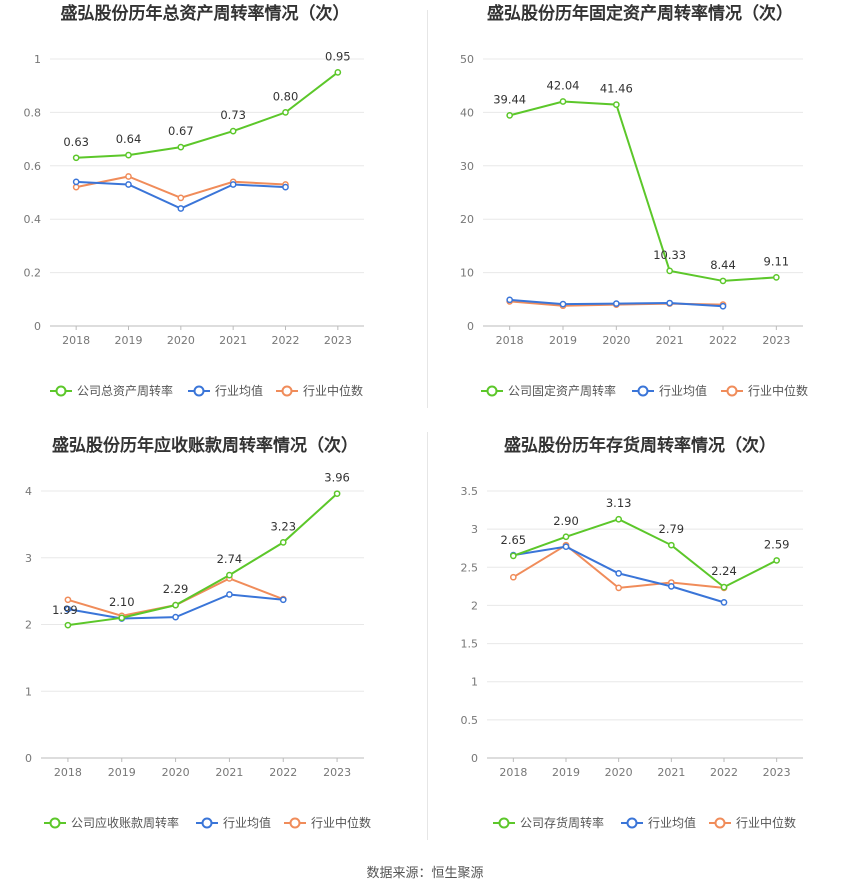 This screenshot has height=891, width=850. I want to click on y-tick-label: 20, so click(467, 219).